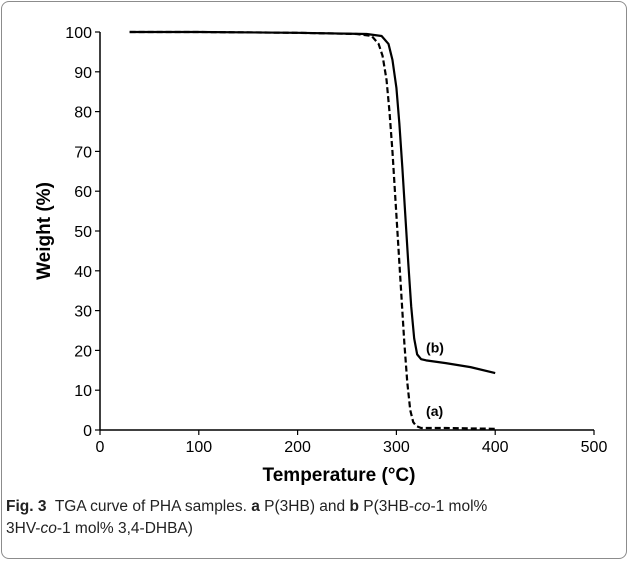  What do you see at coordinates (44, 231) in the screenshot?
I see `y-axis-title: Weight (%)` at bounding box center [44, 231].